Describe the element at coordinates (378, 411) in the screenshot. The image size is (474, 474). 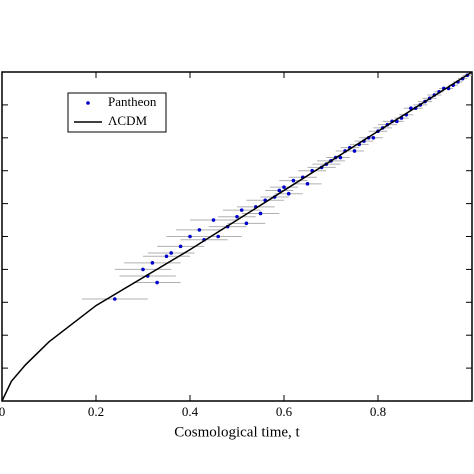
I see `x-tick-label: 0.8` at that location.